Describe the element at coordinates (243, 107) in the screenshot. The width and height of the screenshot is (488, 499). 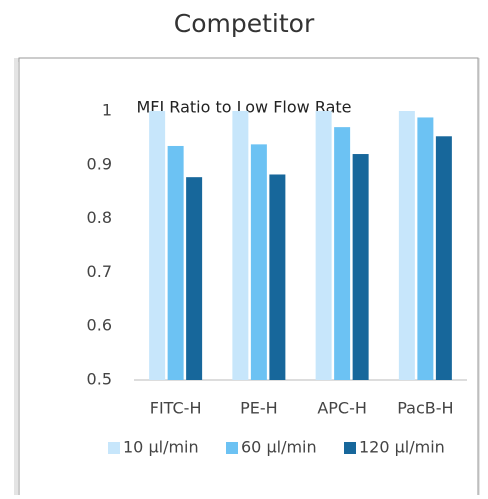
I see `chart-title: MFI Ratio to Low Flow Rate` at that location.